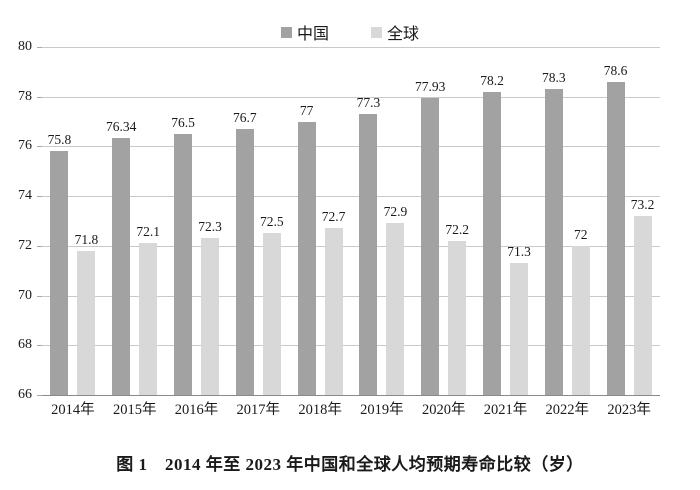  What do you see at coordinates (351, 395) in the screenshot?
I see `x-axis-line` at bounding box center [351, 395].